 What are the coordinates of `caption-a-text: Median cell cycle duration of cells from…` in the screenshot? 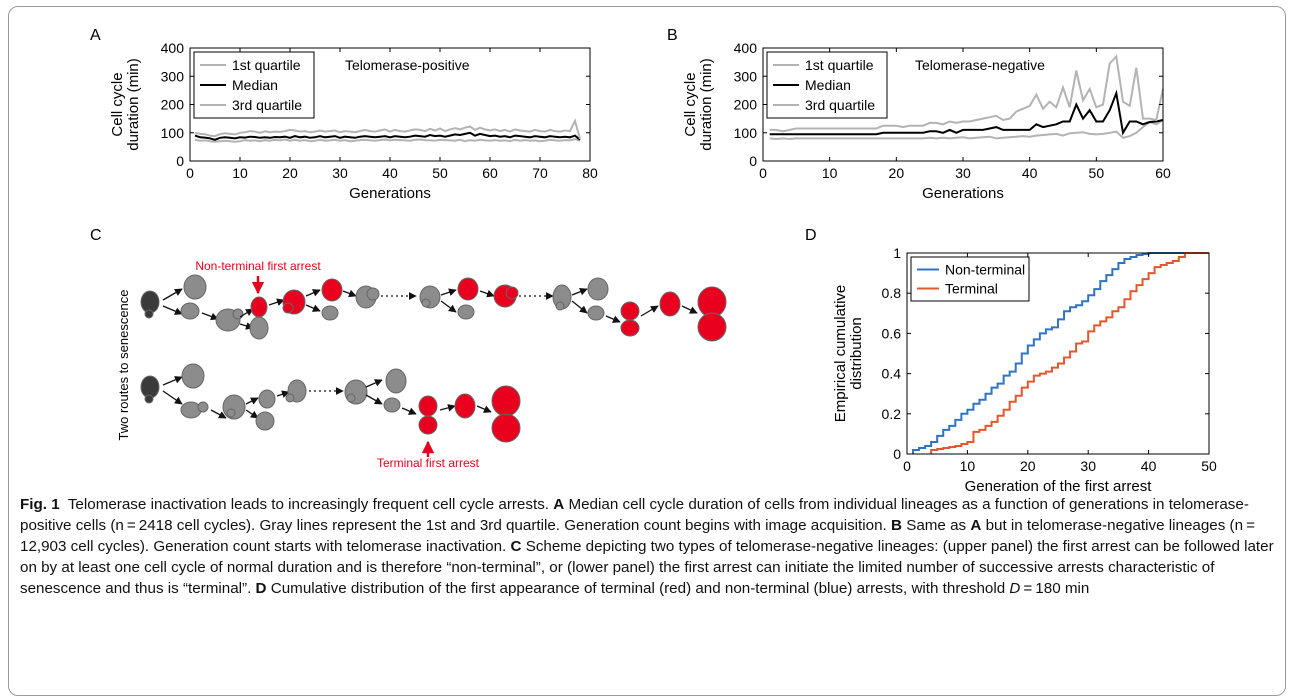 It's located at (634, 515).